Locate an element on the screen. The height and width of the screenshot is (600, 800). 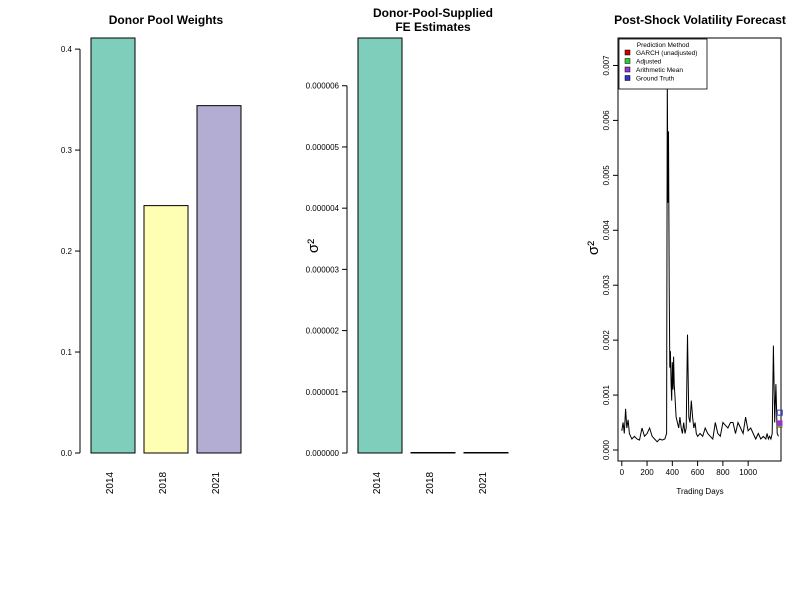
y-tick-label: 0.2 is located at coordinates (67, 251).